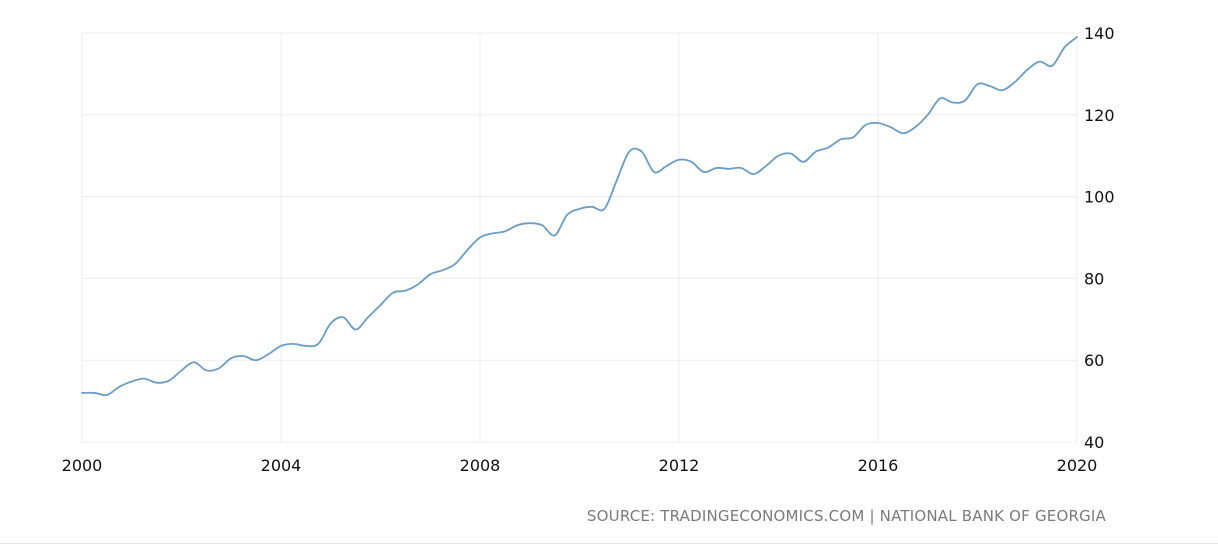  I want to click on y-axis-ticks: 40 60 80 100 120 140, so click(1099, 238).